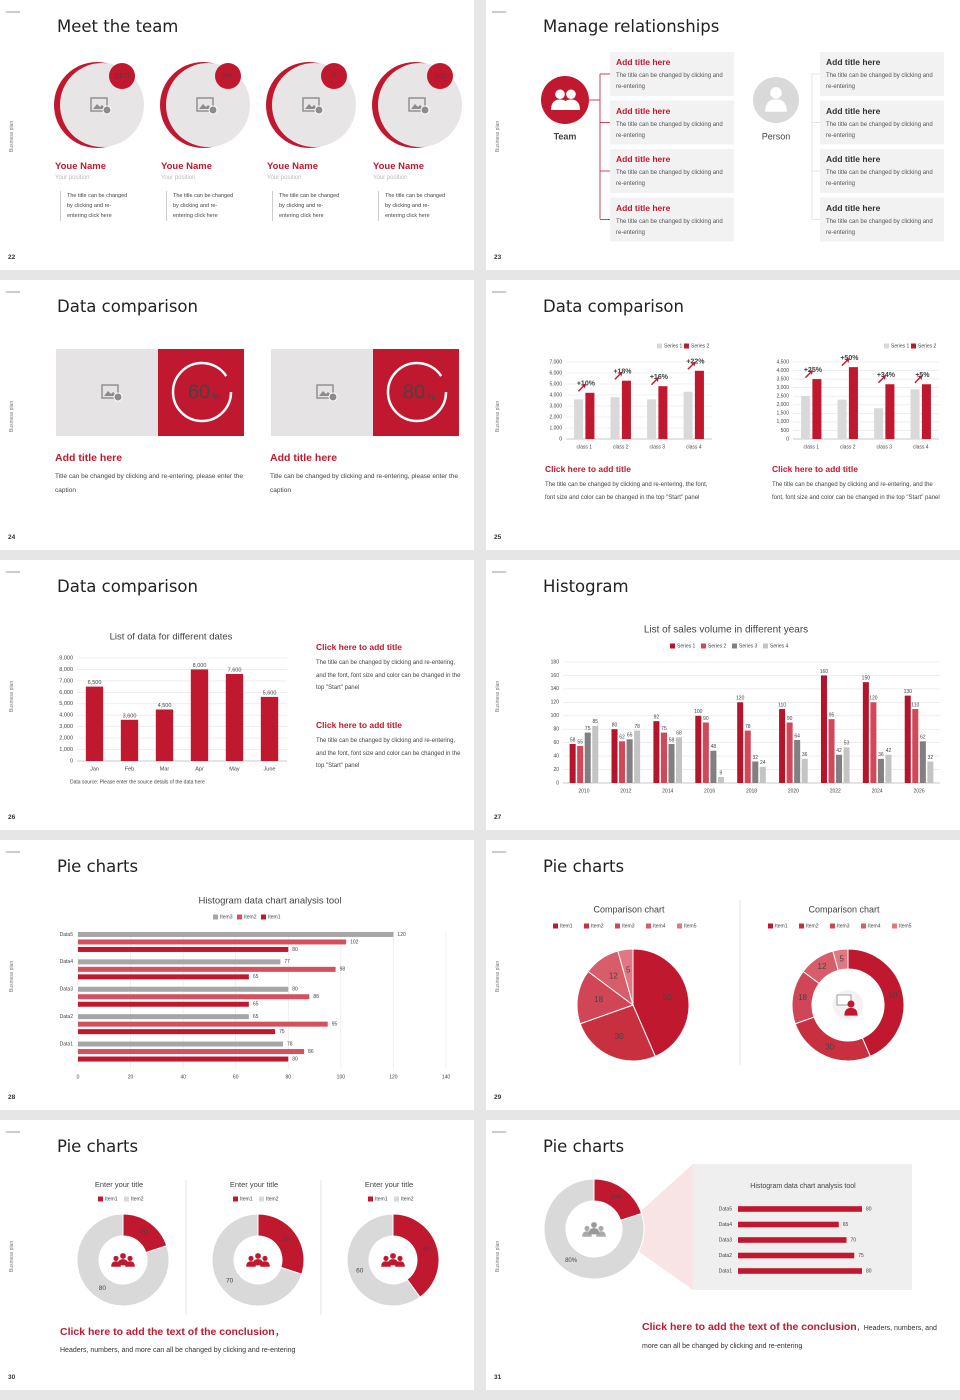 This screenshot has height=1400, width=960. Describe the element at coordinates (555, 662) in the screenshot. I see `y-tick-label: 180` at that location.